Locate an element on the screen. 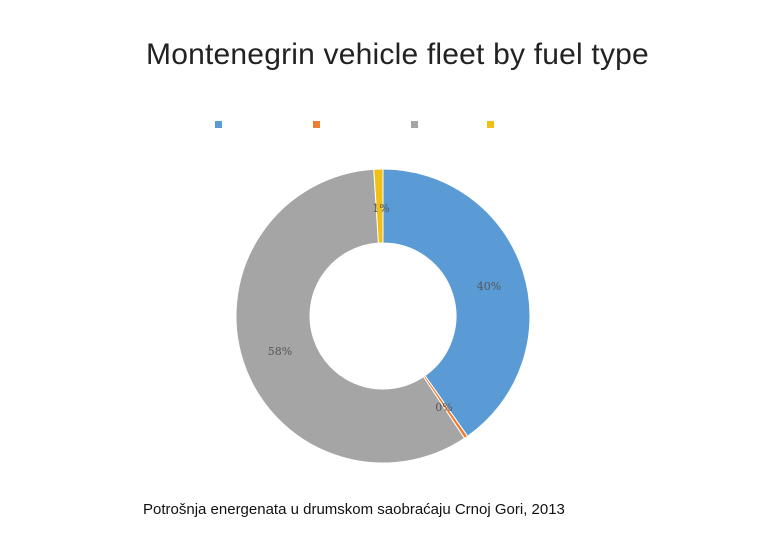 The width and height of the screenshot is (780, 540). data-label-0pct: 0% is located at coordinates (443, 407).